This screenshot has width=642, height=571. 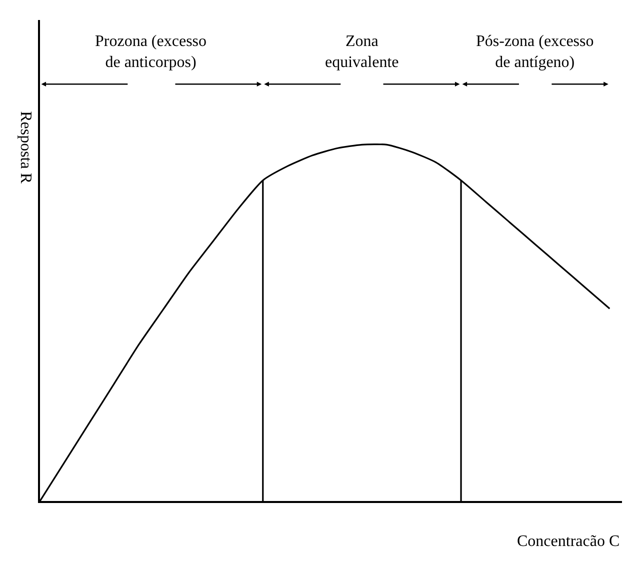 What do you see at coordinates (535, 52) in the screenshot?
I see `text: Pós-zona (excesso de antígeno)` at bounding box center [535, 52].